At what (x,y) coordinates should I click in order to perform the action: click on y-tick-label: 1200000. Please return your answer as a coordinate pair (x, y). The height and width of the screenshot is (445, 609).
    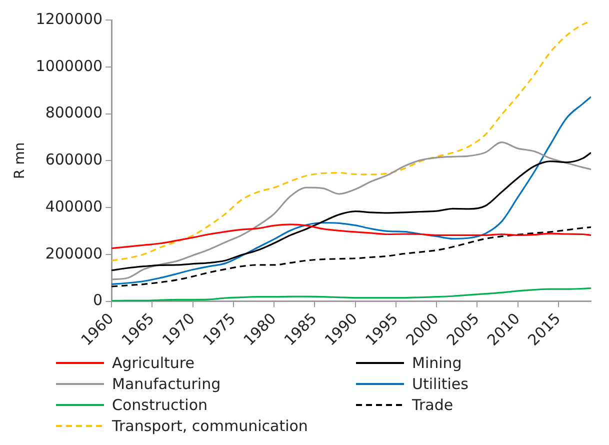
    Looking at the image, I should click on (69, 19).